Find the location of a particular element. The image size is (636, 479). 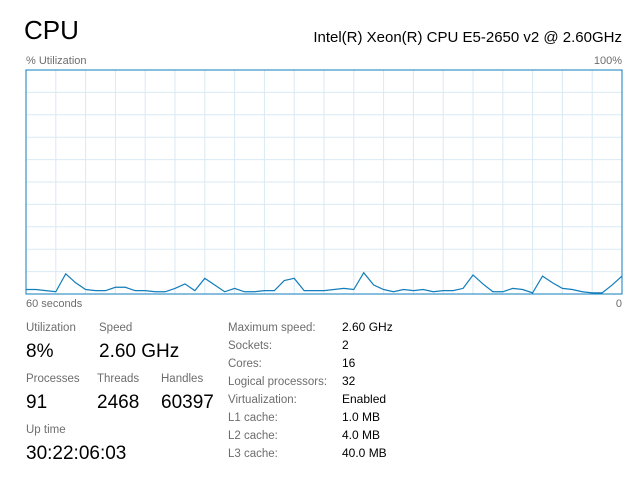

y-axis-label: % Utilization is located at coordinates (56, 61).